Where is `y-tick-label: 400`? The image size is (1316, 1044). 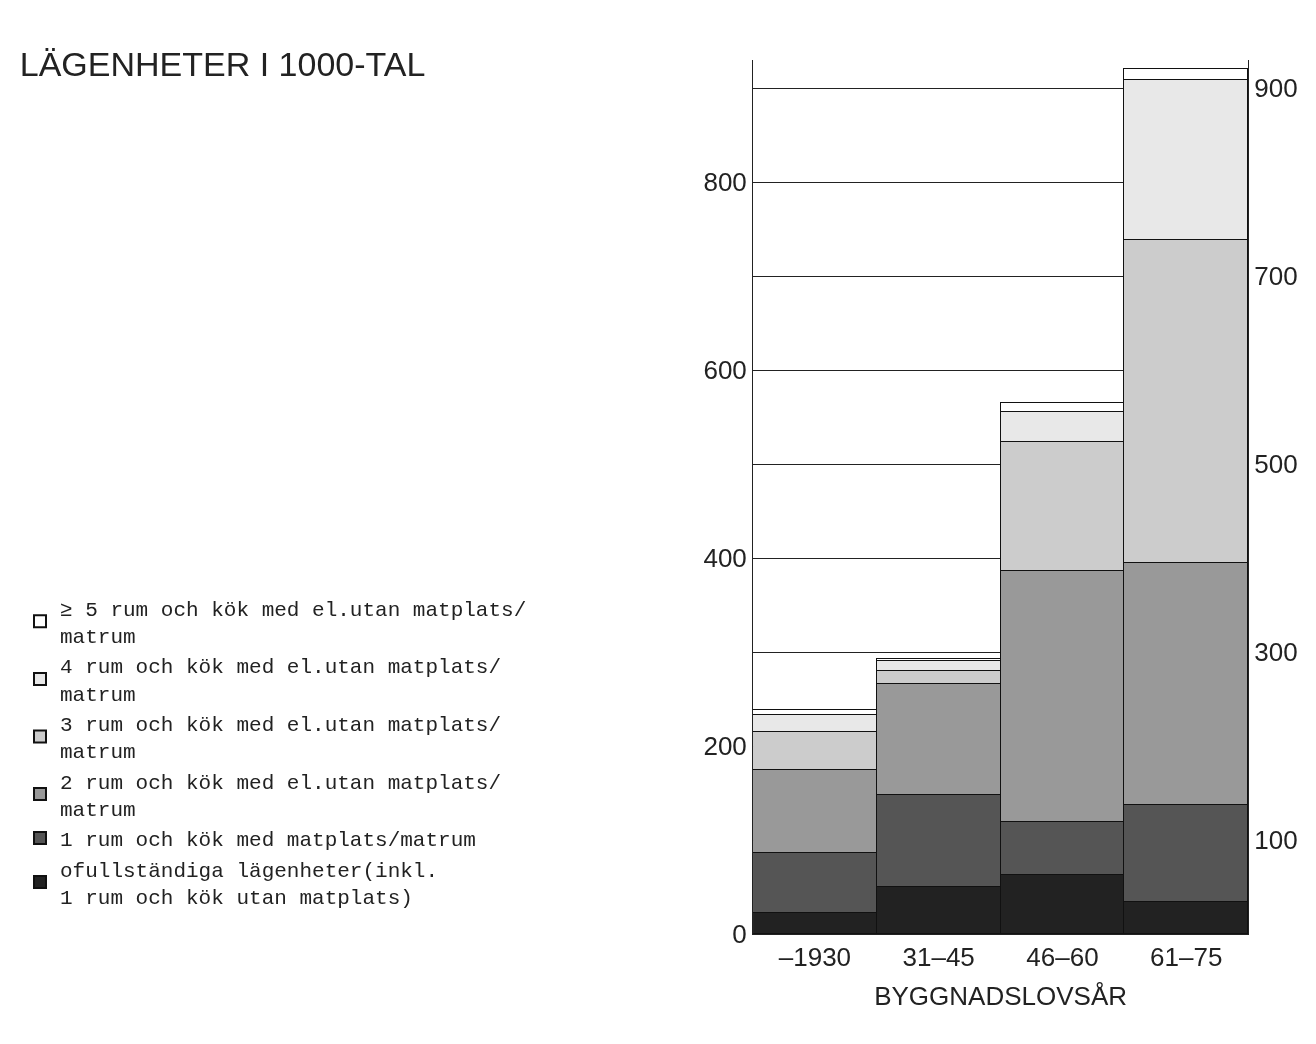 y-tick-label: 400 is located at coordinates (725, 558).